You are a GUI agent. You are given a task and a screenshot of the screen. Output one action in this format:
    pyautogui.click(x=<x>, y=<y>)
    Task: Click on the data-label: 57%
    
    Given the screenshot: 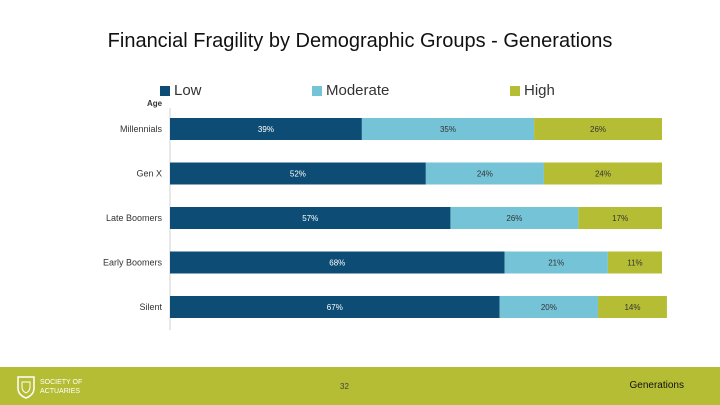 What is the action you would take?
    pyautogui.click(x=310, y=218)
    